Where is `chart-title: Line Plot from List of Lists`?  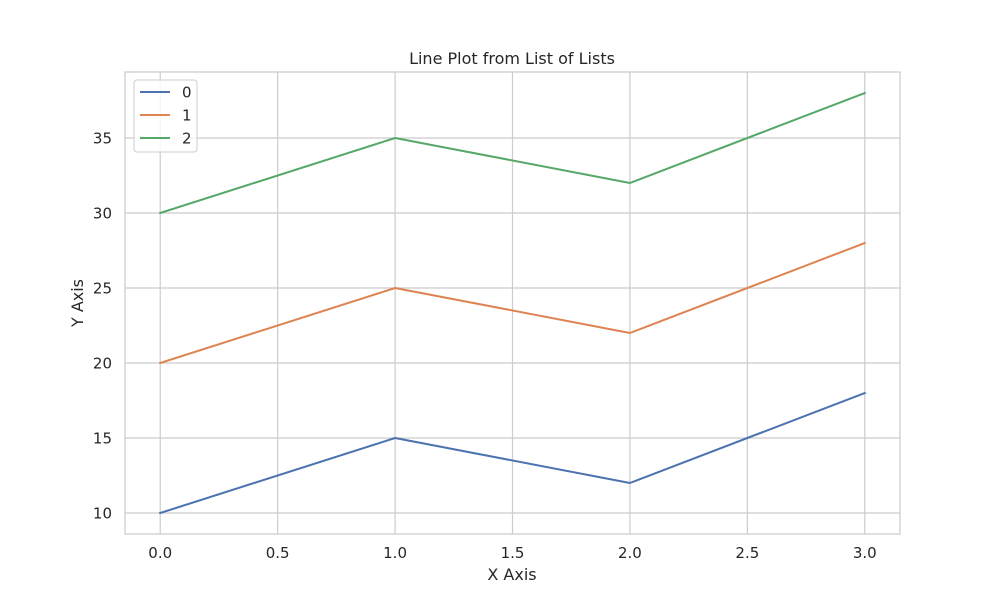
chart-title: Line Plot from List of Lists is located at coordinates (512, 58).